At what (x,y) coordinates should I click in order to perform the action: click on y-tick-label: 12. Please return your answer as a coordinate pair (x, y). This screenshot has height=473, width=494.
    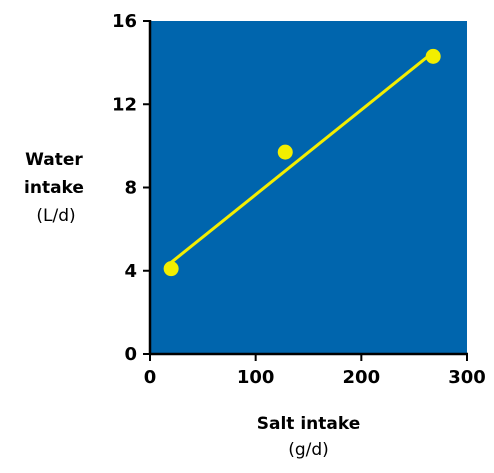
    Looking at the image, I should click on (124, 104).